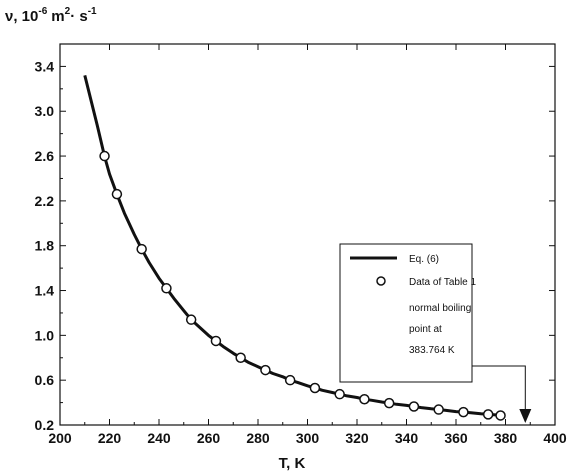 Image resolution: width=588 pixels, height=475 pixels. Describe the element at coordinates (381, 281) in the screenshot. I see `legend-circle-marker` at that location.